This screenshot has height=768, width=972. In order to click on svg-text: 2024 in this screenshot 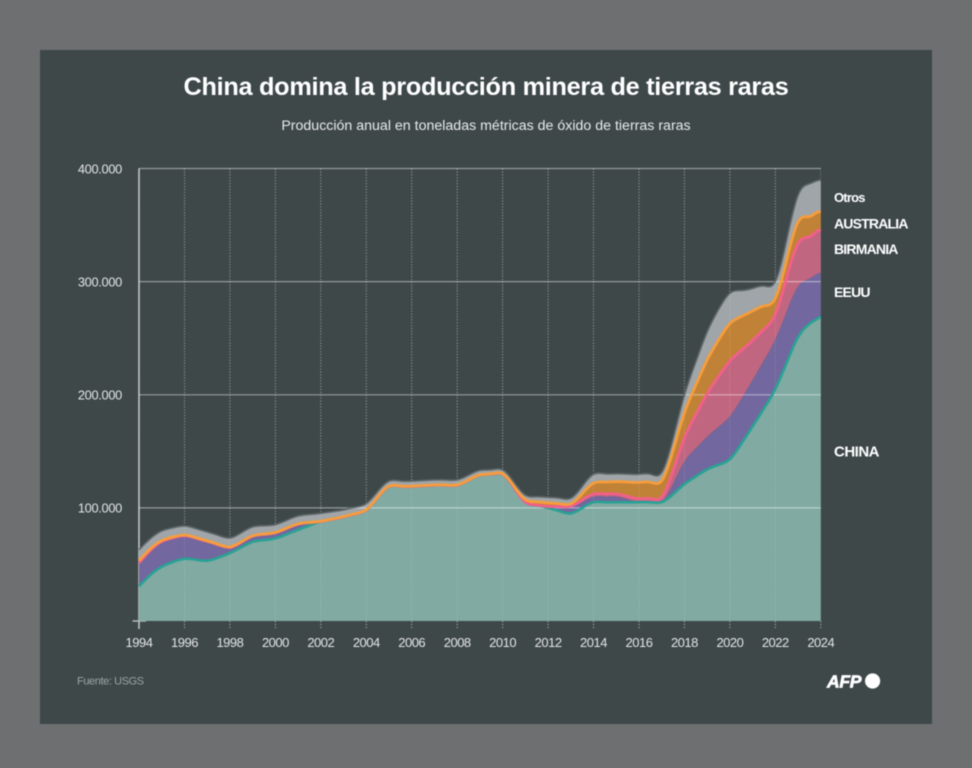, I will do `click(820, 642)`.